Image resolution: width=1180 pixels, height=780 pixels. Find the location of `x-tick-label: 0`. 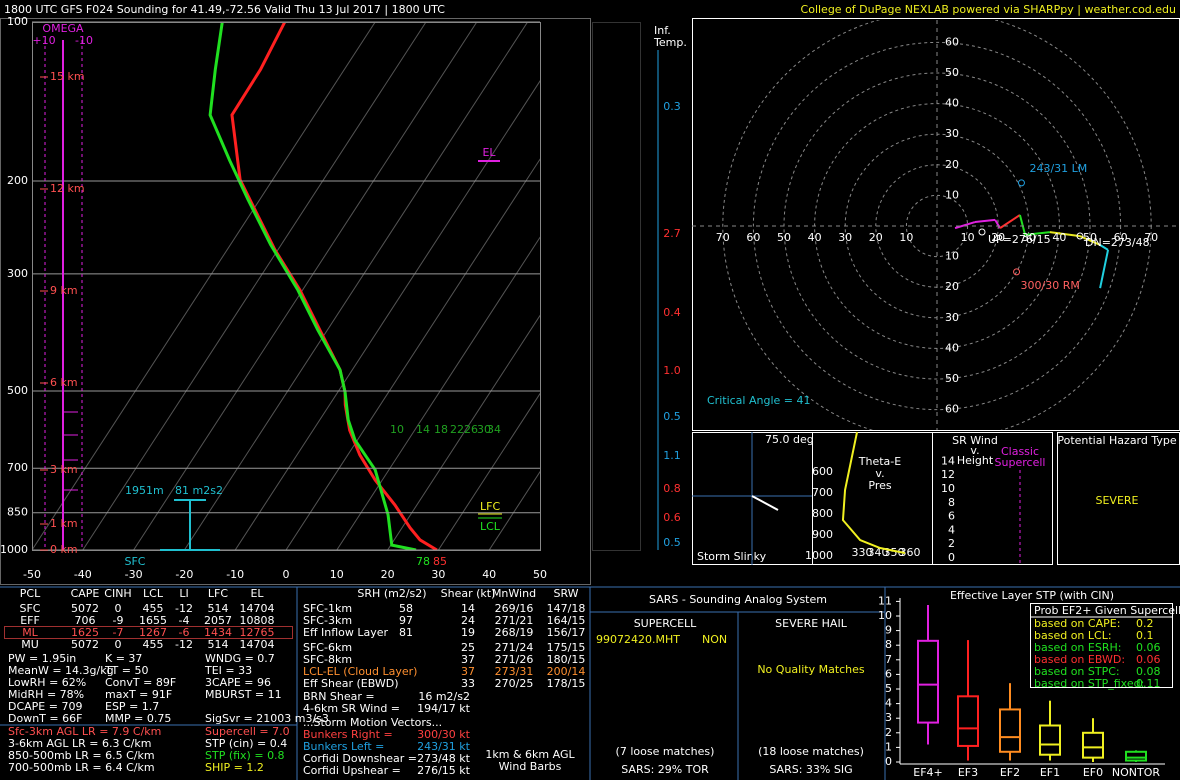

x-tick-label: 0 is located at coordinates (286, 574).